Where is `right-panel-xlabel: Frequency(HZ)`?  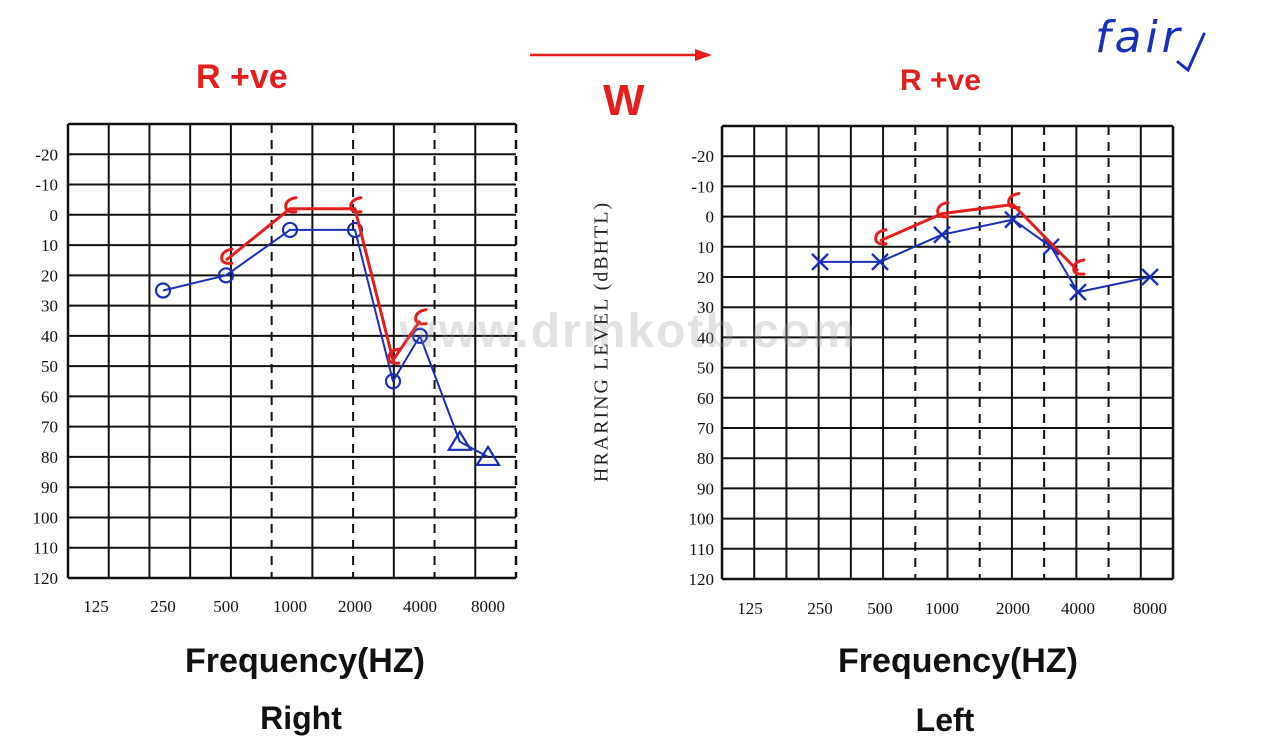 right-panel-xlabel: Frequency(HZ) is located at coordinates (305, 661).